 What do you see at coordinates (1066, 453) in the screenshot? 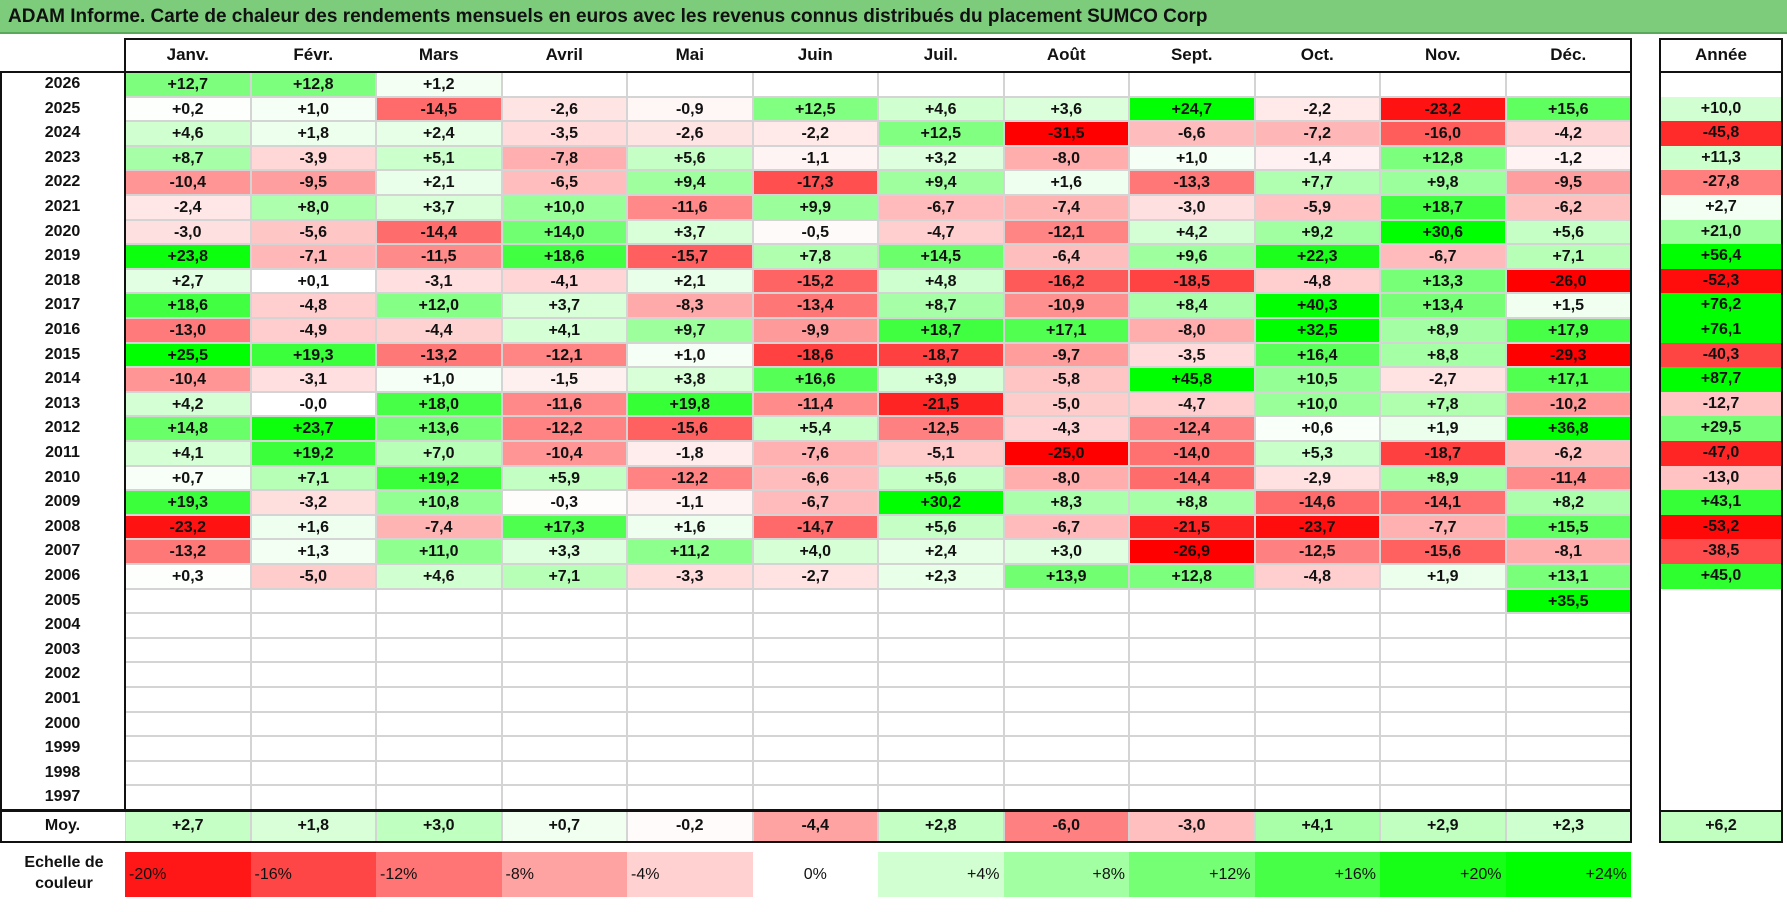
I see `heatmap-cell: -25,0` at bounding box center [1066, 453].